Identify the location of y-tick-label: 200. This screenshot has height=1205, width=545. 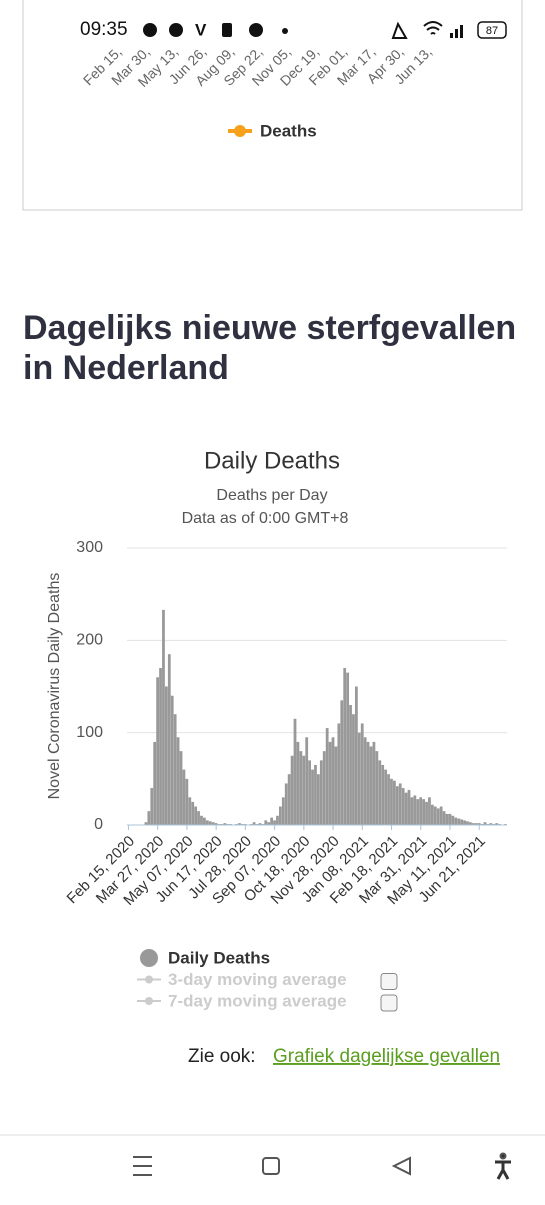
(89, 640).